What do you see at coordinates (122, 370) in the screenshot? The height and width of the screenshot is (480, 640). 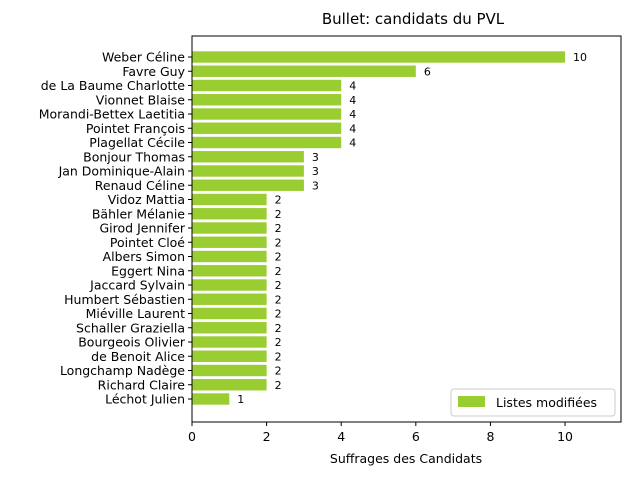 I see `y-tick-label: Longchamp Nadège` at bounding box center [122, 370].